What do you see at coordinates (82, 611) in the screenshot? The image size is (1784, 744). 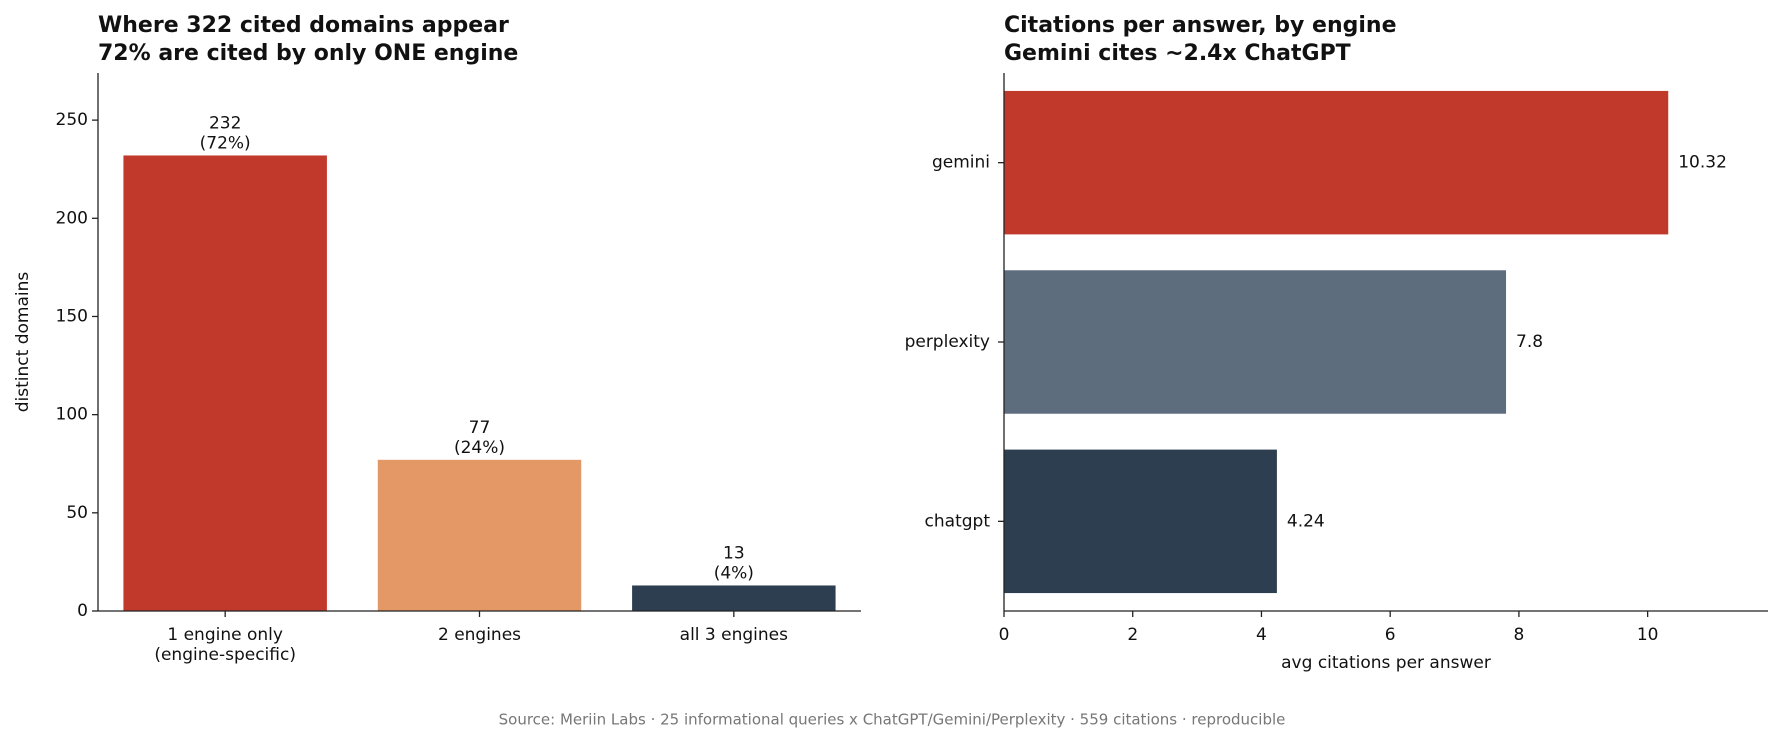 I see `y-tick-label: 0` at bounding box center [82, 611].